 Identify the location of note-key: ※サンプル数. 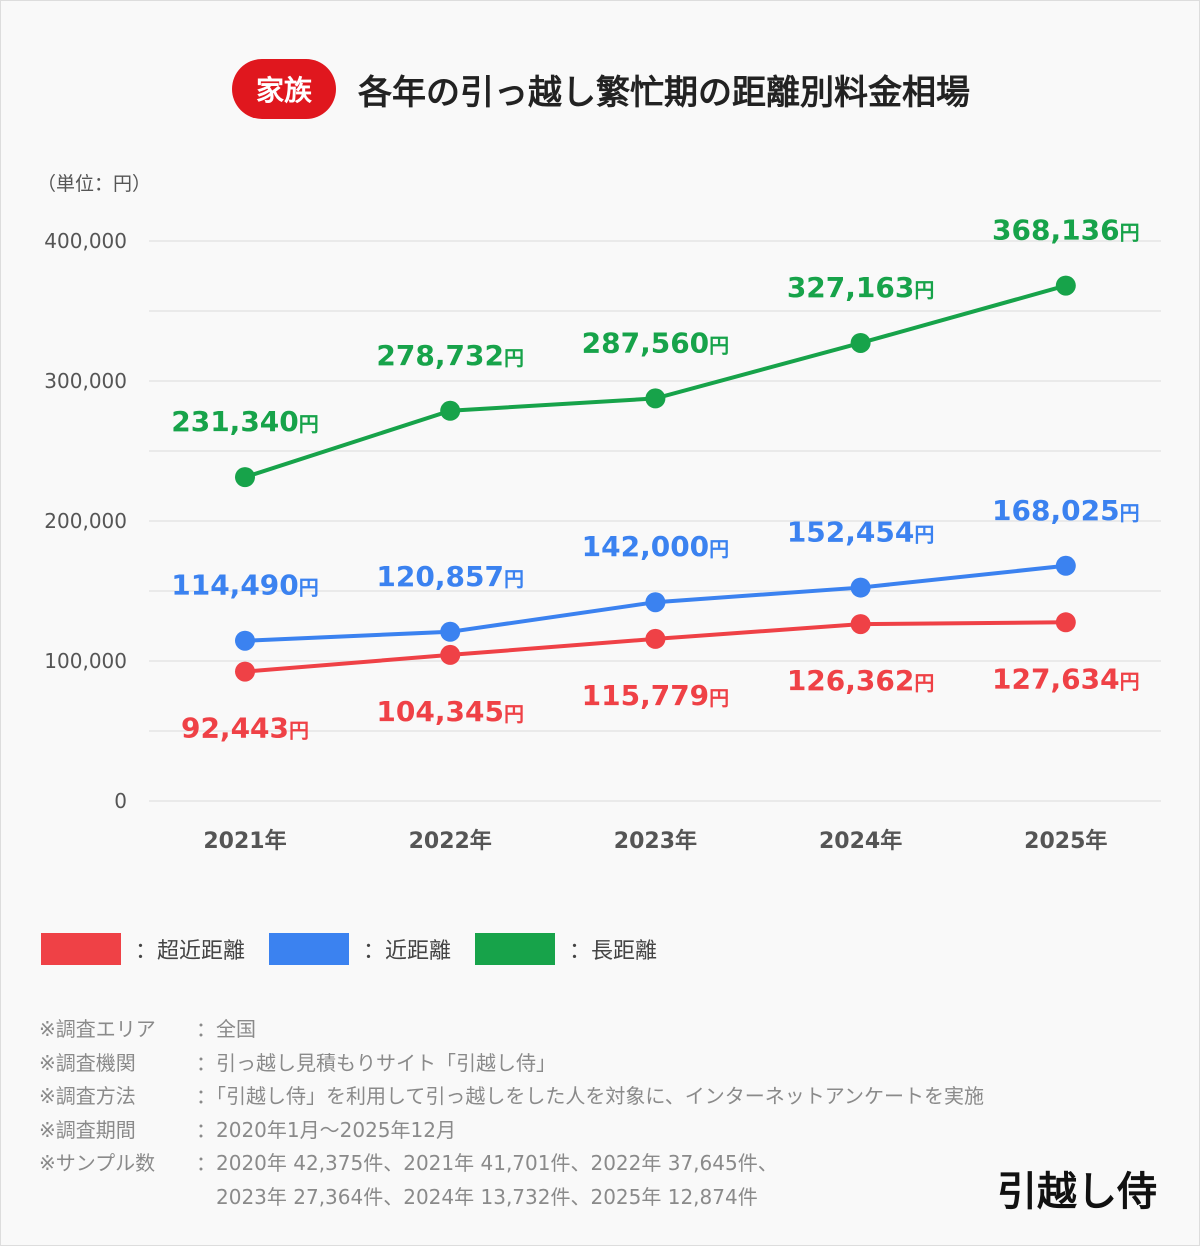
(97, 1163).